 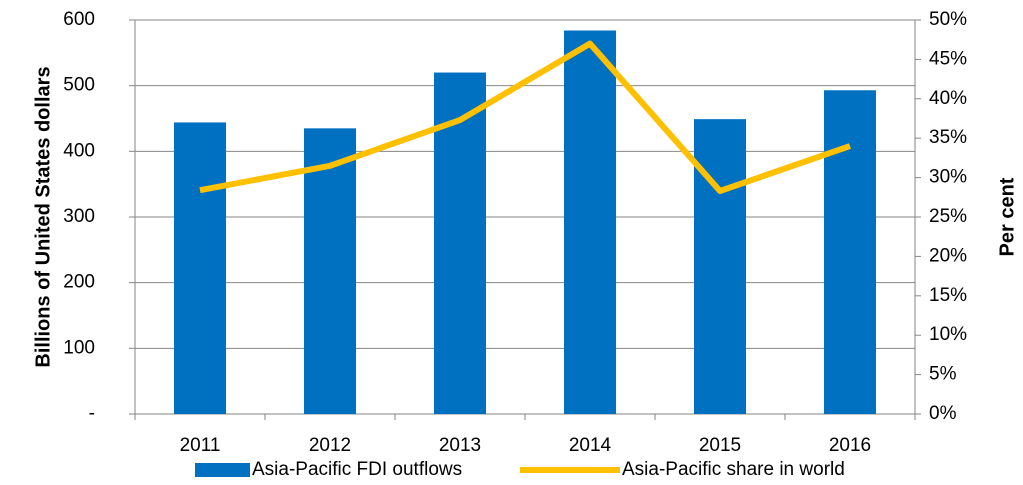 What do you see at coordinates (330, 445) in the screenshot?
I see `x-tick-label: 2012` at bounding box center [330, 445].